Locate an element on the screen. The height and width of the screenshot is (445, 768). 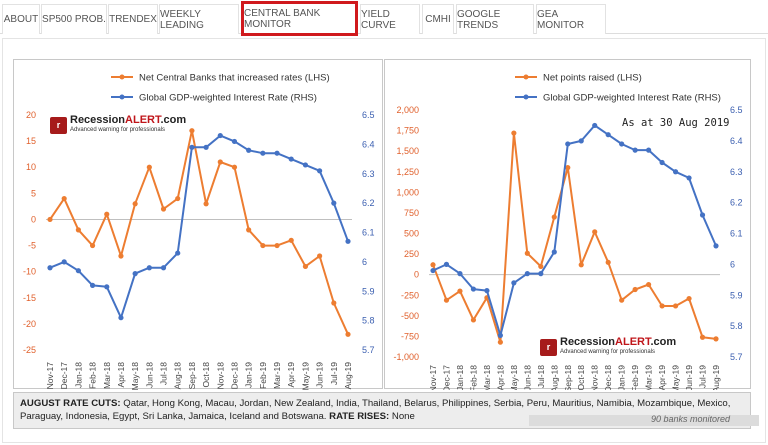
x-tick-label: Jun-19 is located at coordinates (689, 377).